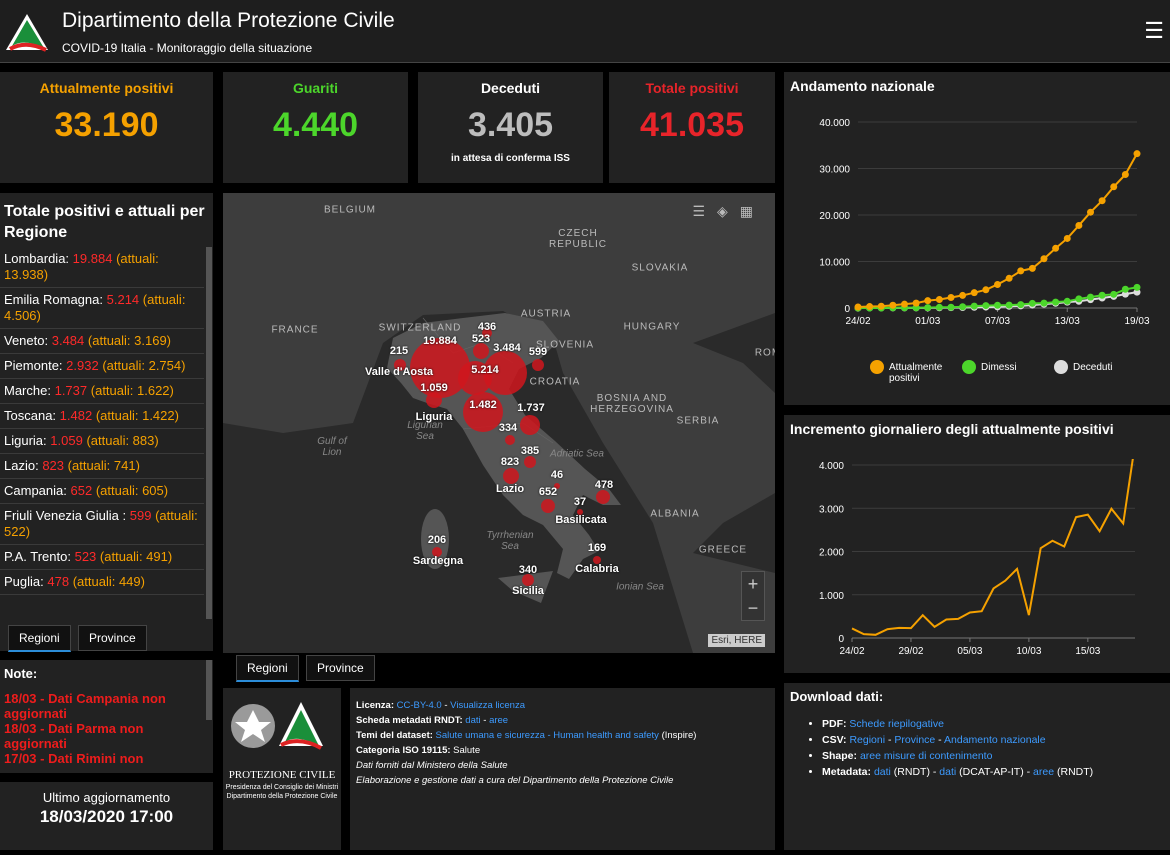 The height and width of the screenshot is (855, 1170). I want to click on y-tick-label: 4.000, so click(831, 466).